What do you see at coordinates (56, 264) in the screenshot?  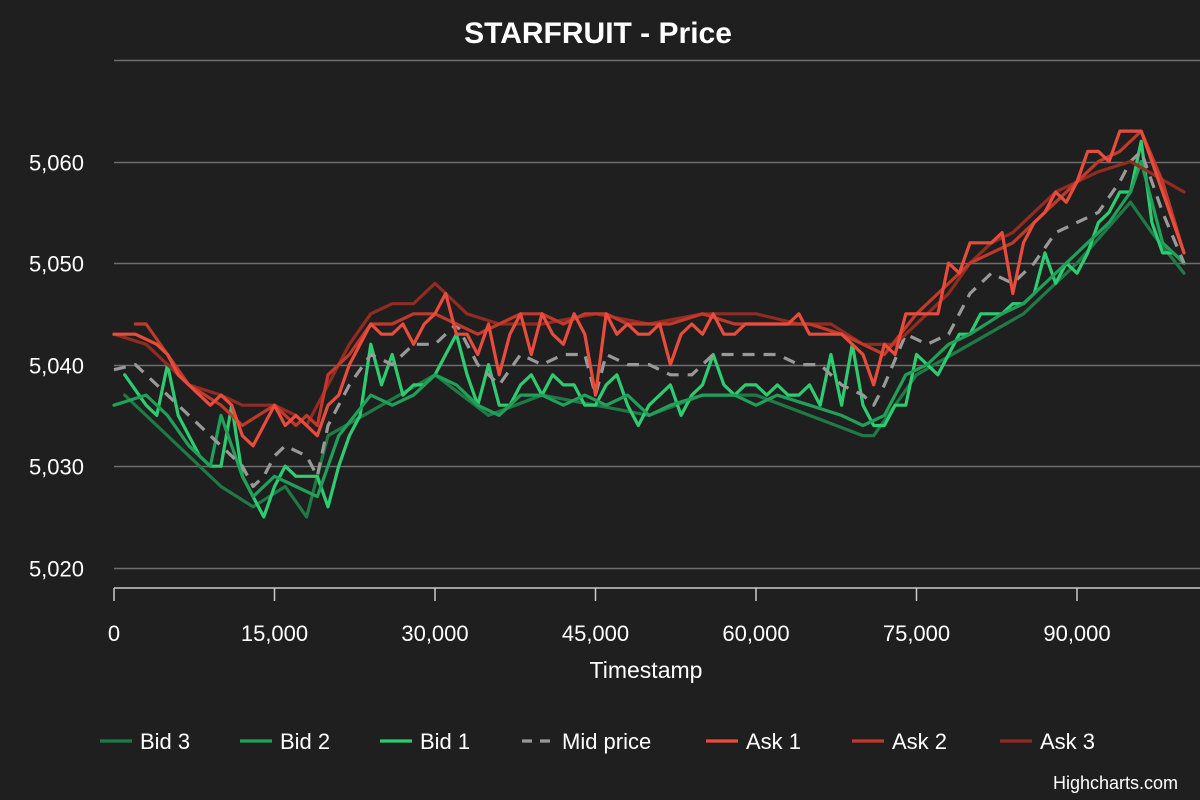 I see `y-tick-label: 5,050` at bounding box center [56, 264].